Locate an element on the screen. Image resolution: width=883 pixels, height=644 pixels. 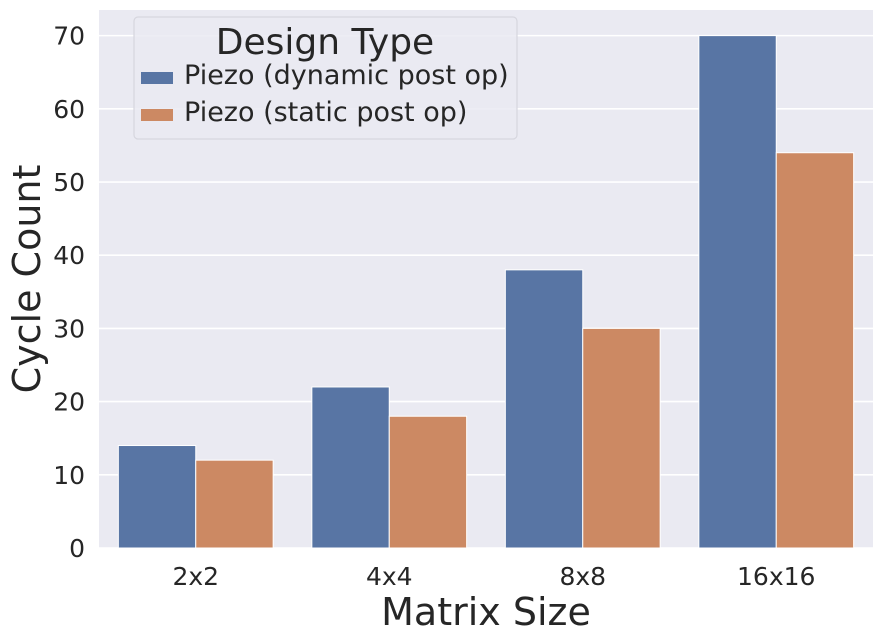
x-tick-label: 16x16 is located at coordinates (776, 576).